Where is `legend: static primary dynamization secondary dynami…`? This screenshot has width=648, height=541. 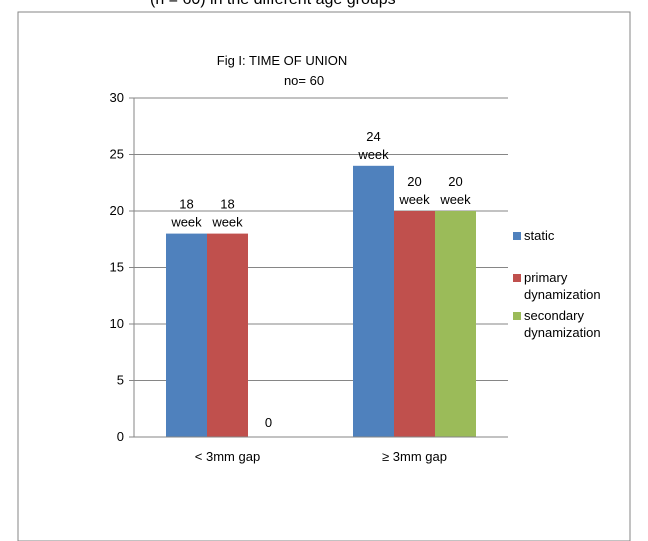
legend: static primary dynamization secondary dynami… is located at coordinates (557, 284).